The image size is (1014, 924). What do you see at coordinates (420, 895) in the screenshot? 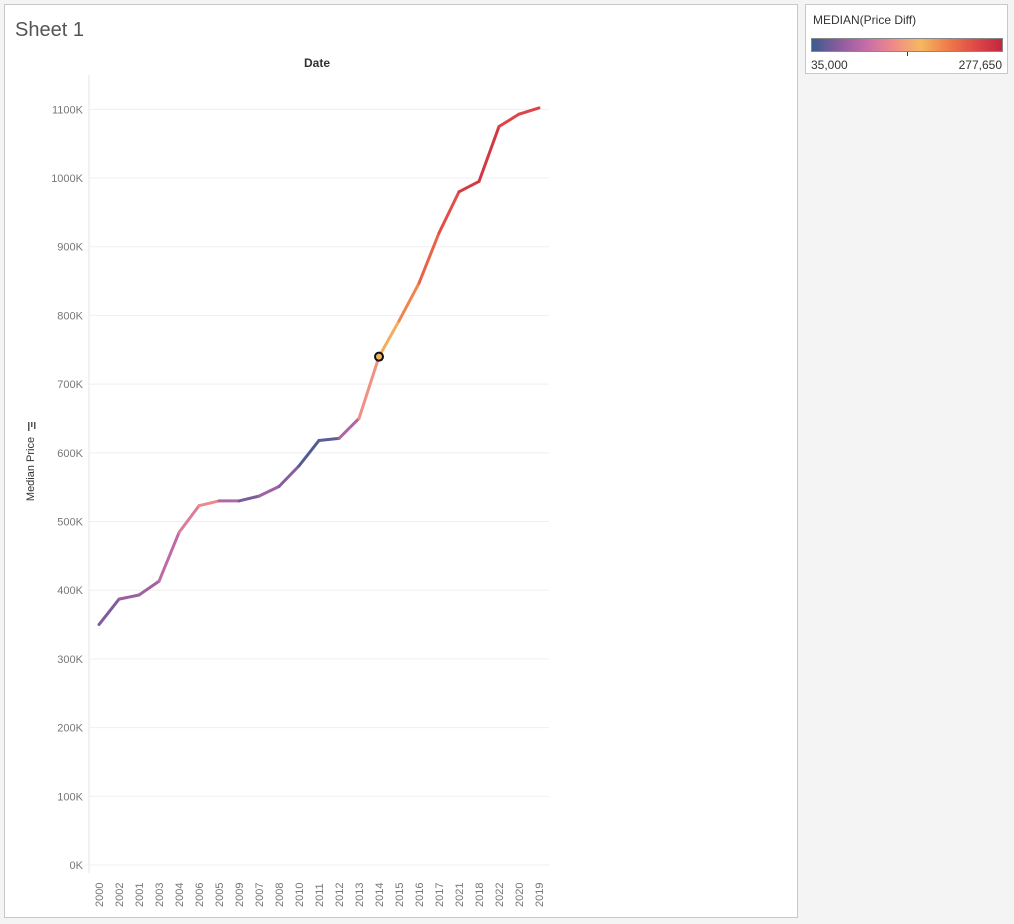
I see `x-tick-label: 2016` at bounding box center [420, 895].